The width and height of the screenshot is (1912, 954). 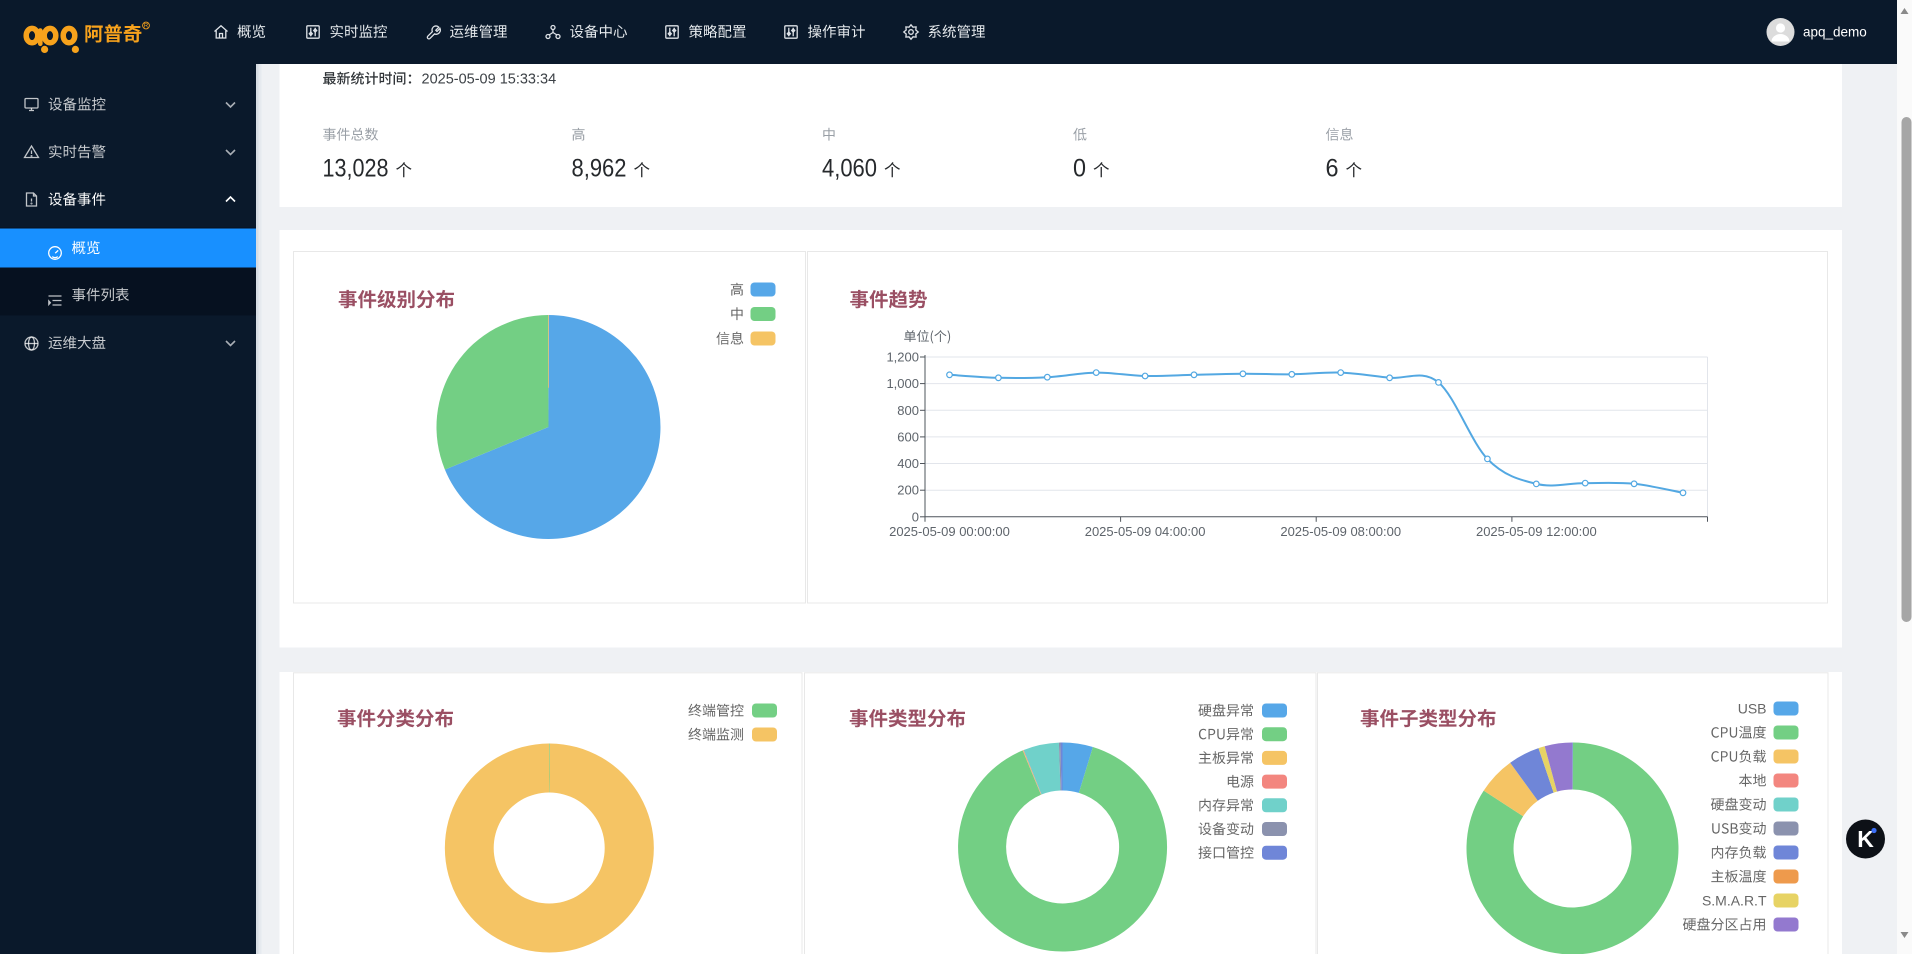 What do you see at coordinates (902, 383) in the screenshot?
I see `svg-text: 1,000` at bounding box center [902, 383].